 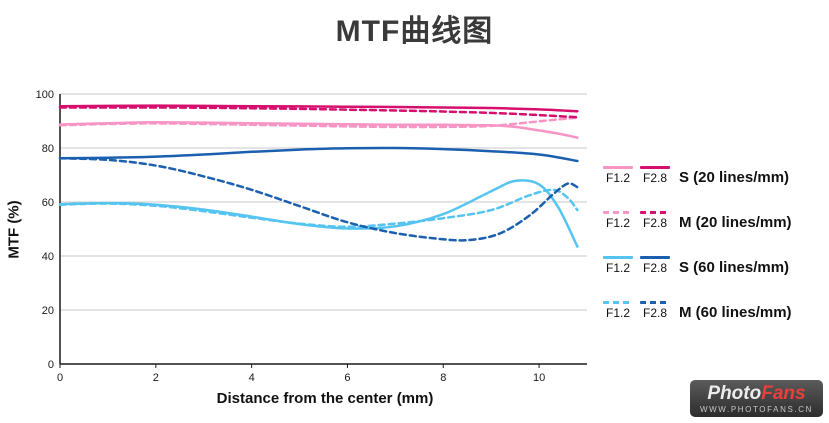 What do you see at coordinates (48, 149) in the screenshot?
I see `svg-text: 80` at bounding box center [48, 149].